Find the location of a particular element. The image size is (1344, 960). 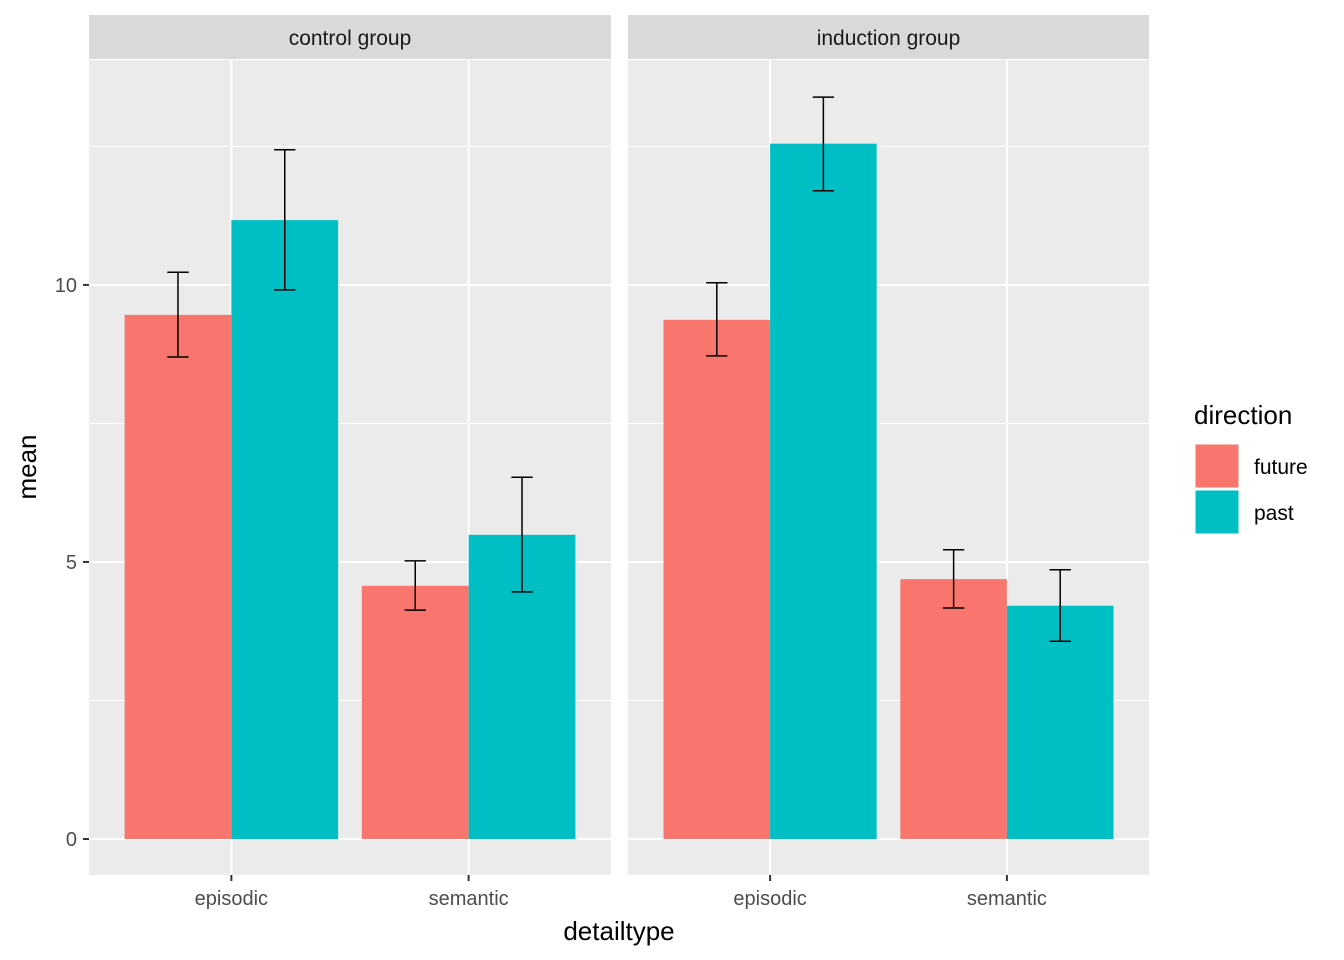

x-axis-title: detailtype is located at coordinates (618, 931).